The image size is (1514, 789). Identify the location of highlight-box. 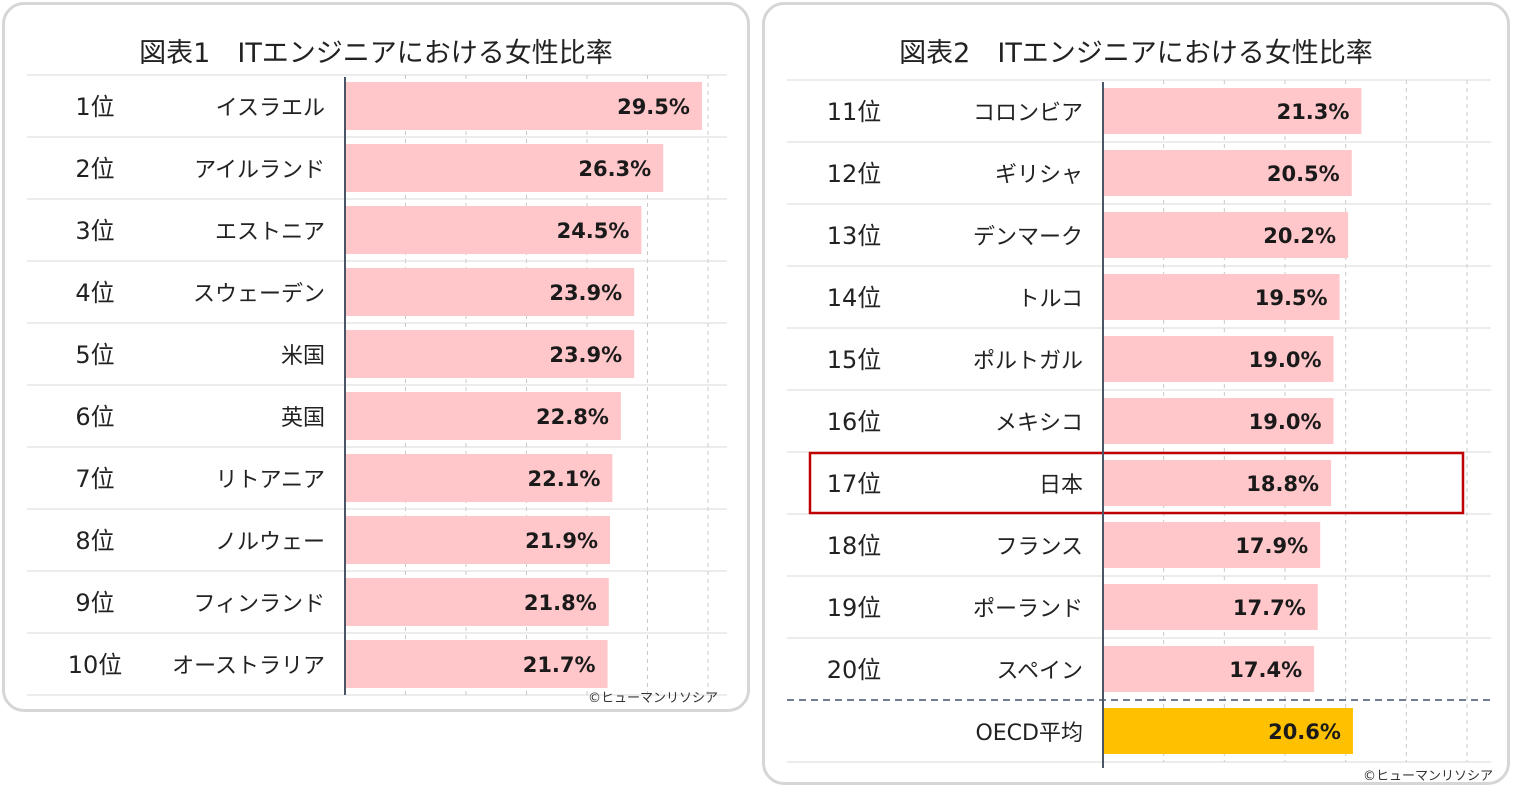
(1136, 483).